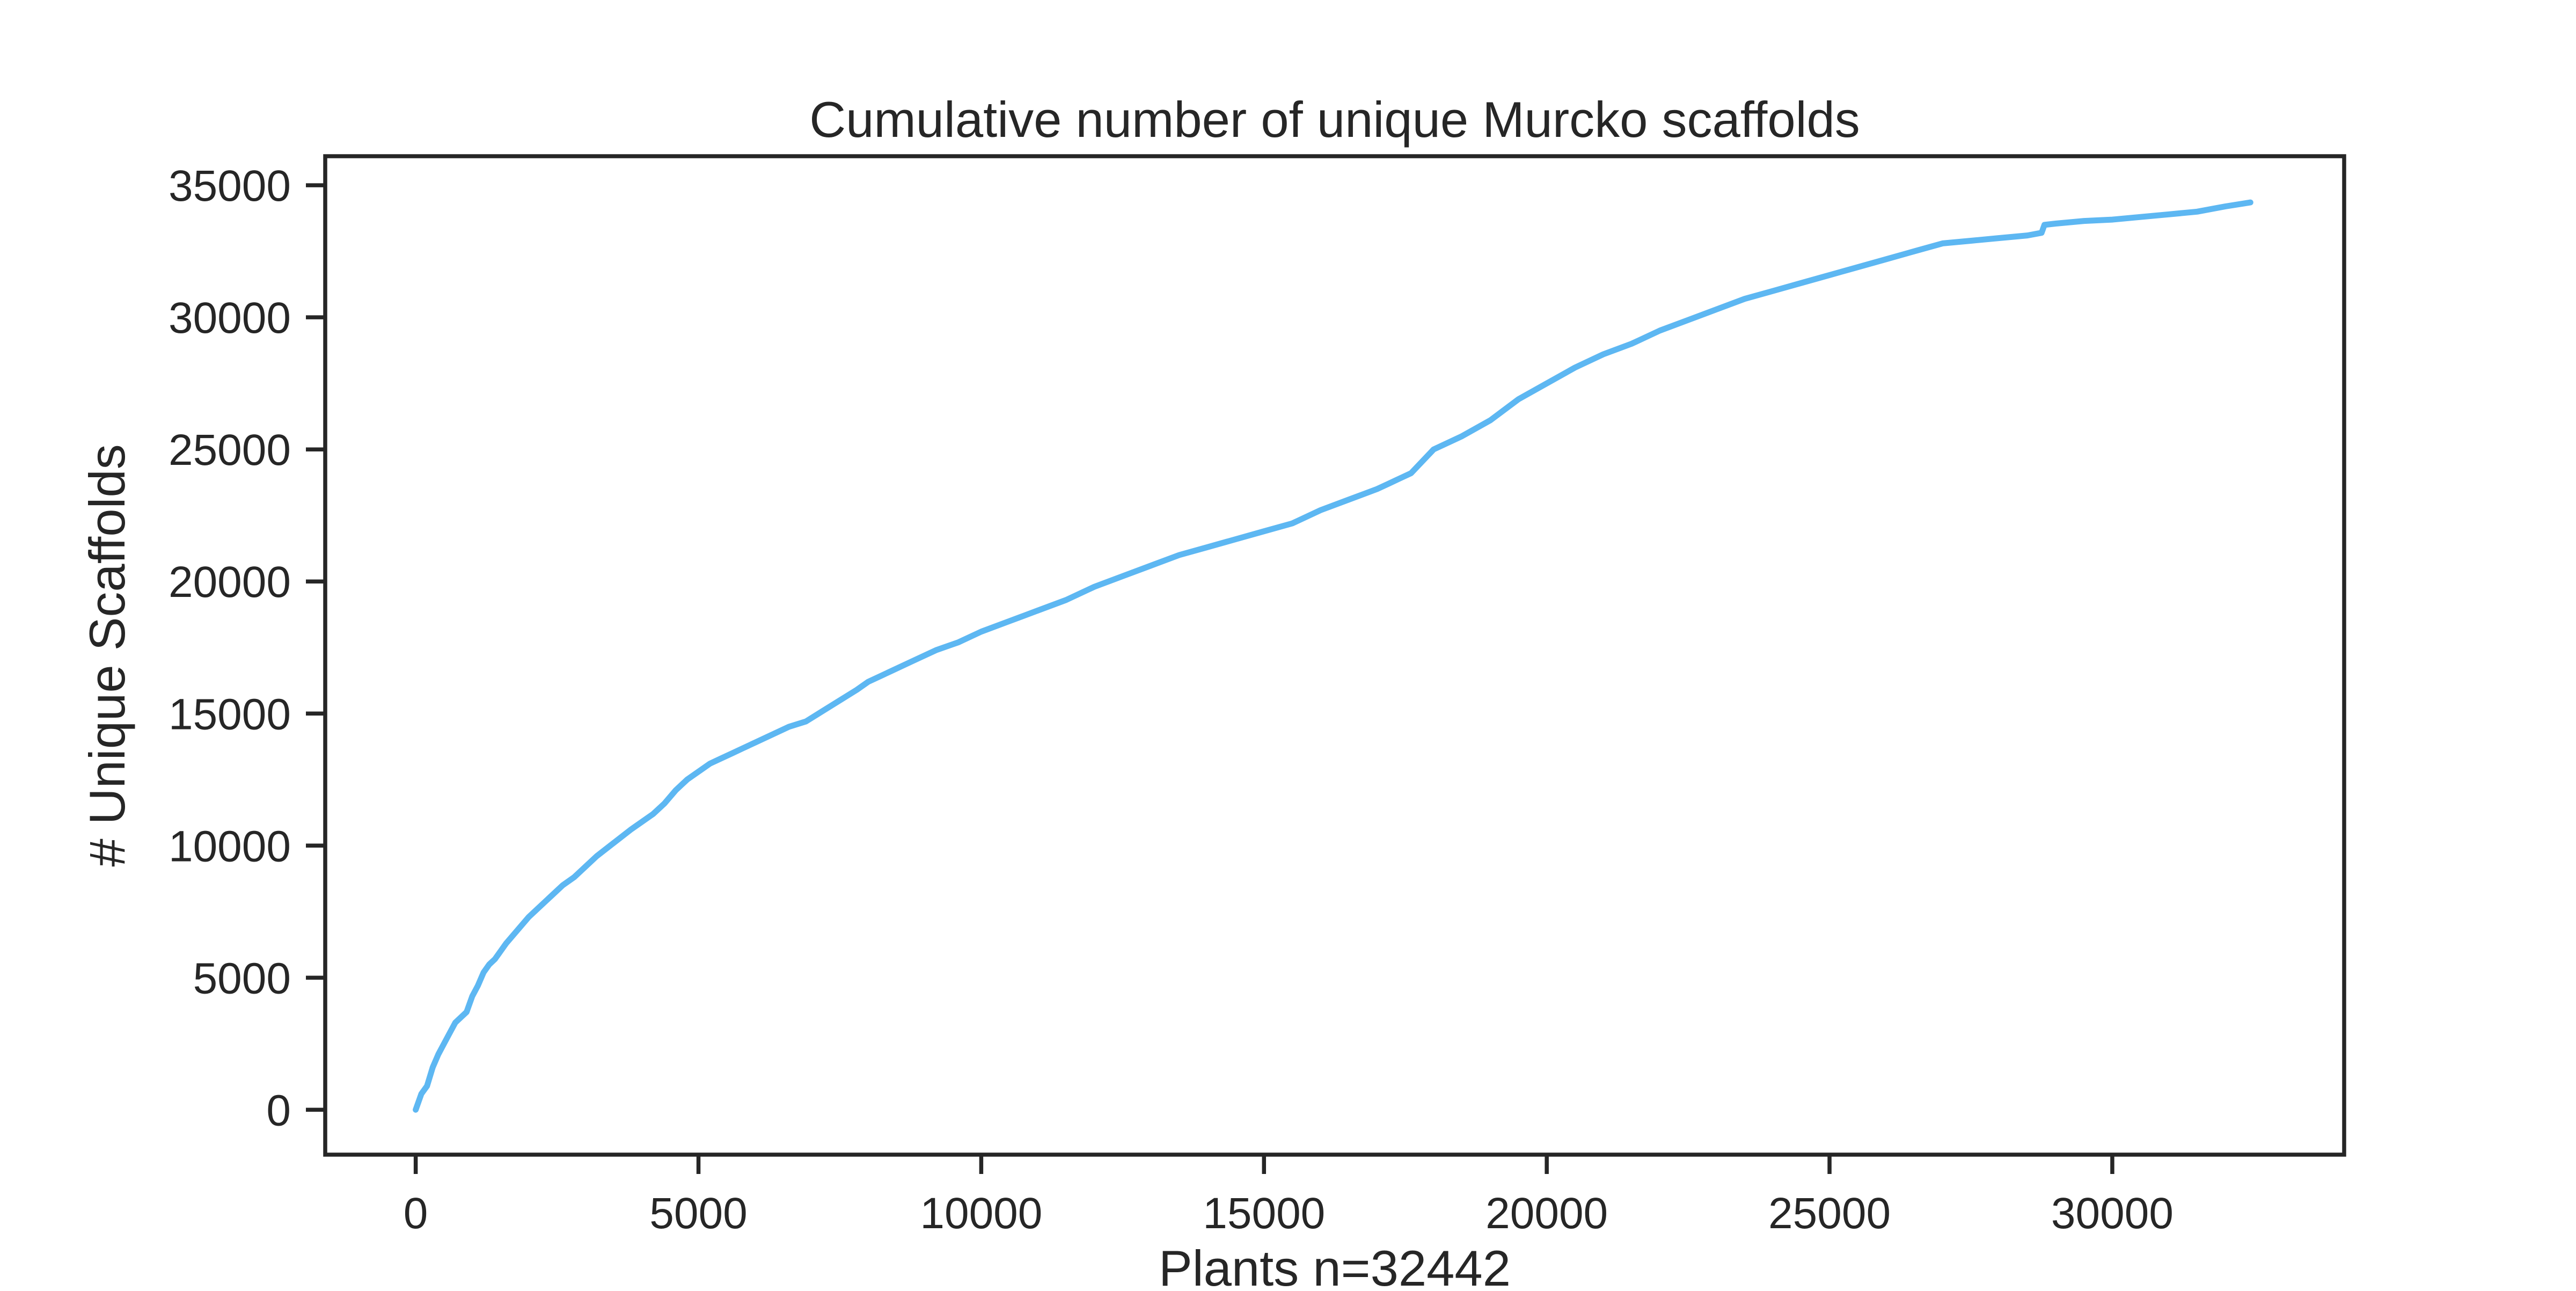 The height and width of the screenshot is (1291, 2576). I want to click on x-axis-label: Plants n=32442, so click(1335, 1264).